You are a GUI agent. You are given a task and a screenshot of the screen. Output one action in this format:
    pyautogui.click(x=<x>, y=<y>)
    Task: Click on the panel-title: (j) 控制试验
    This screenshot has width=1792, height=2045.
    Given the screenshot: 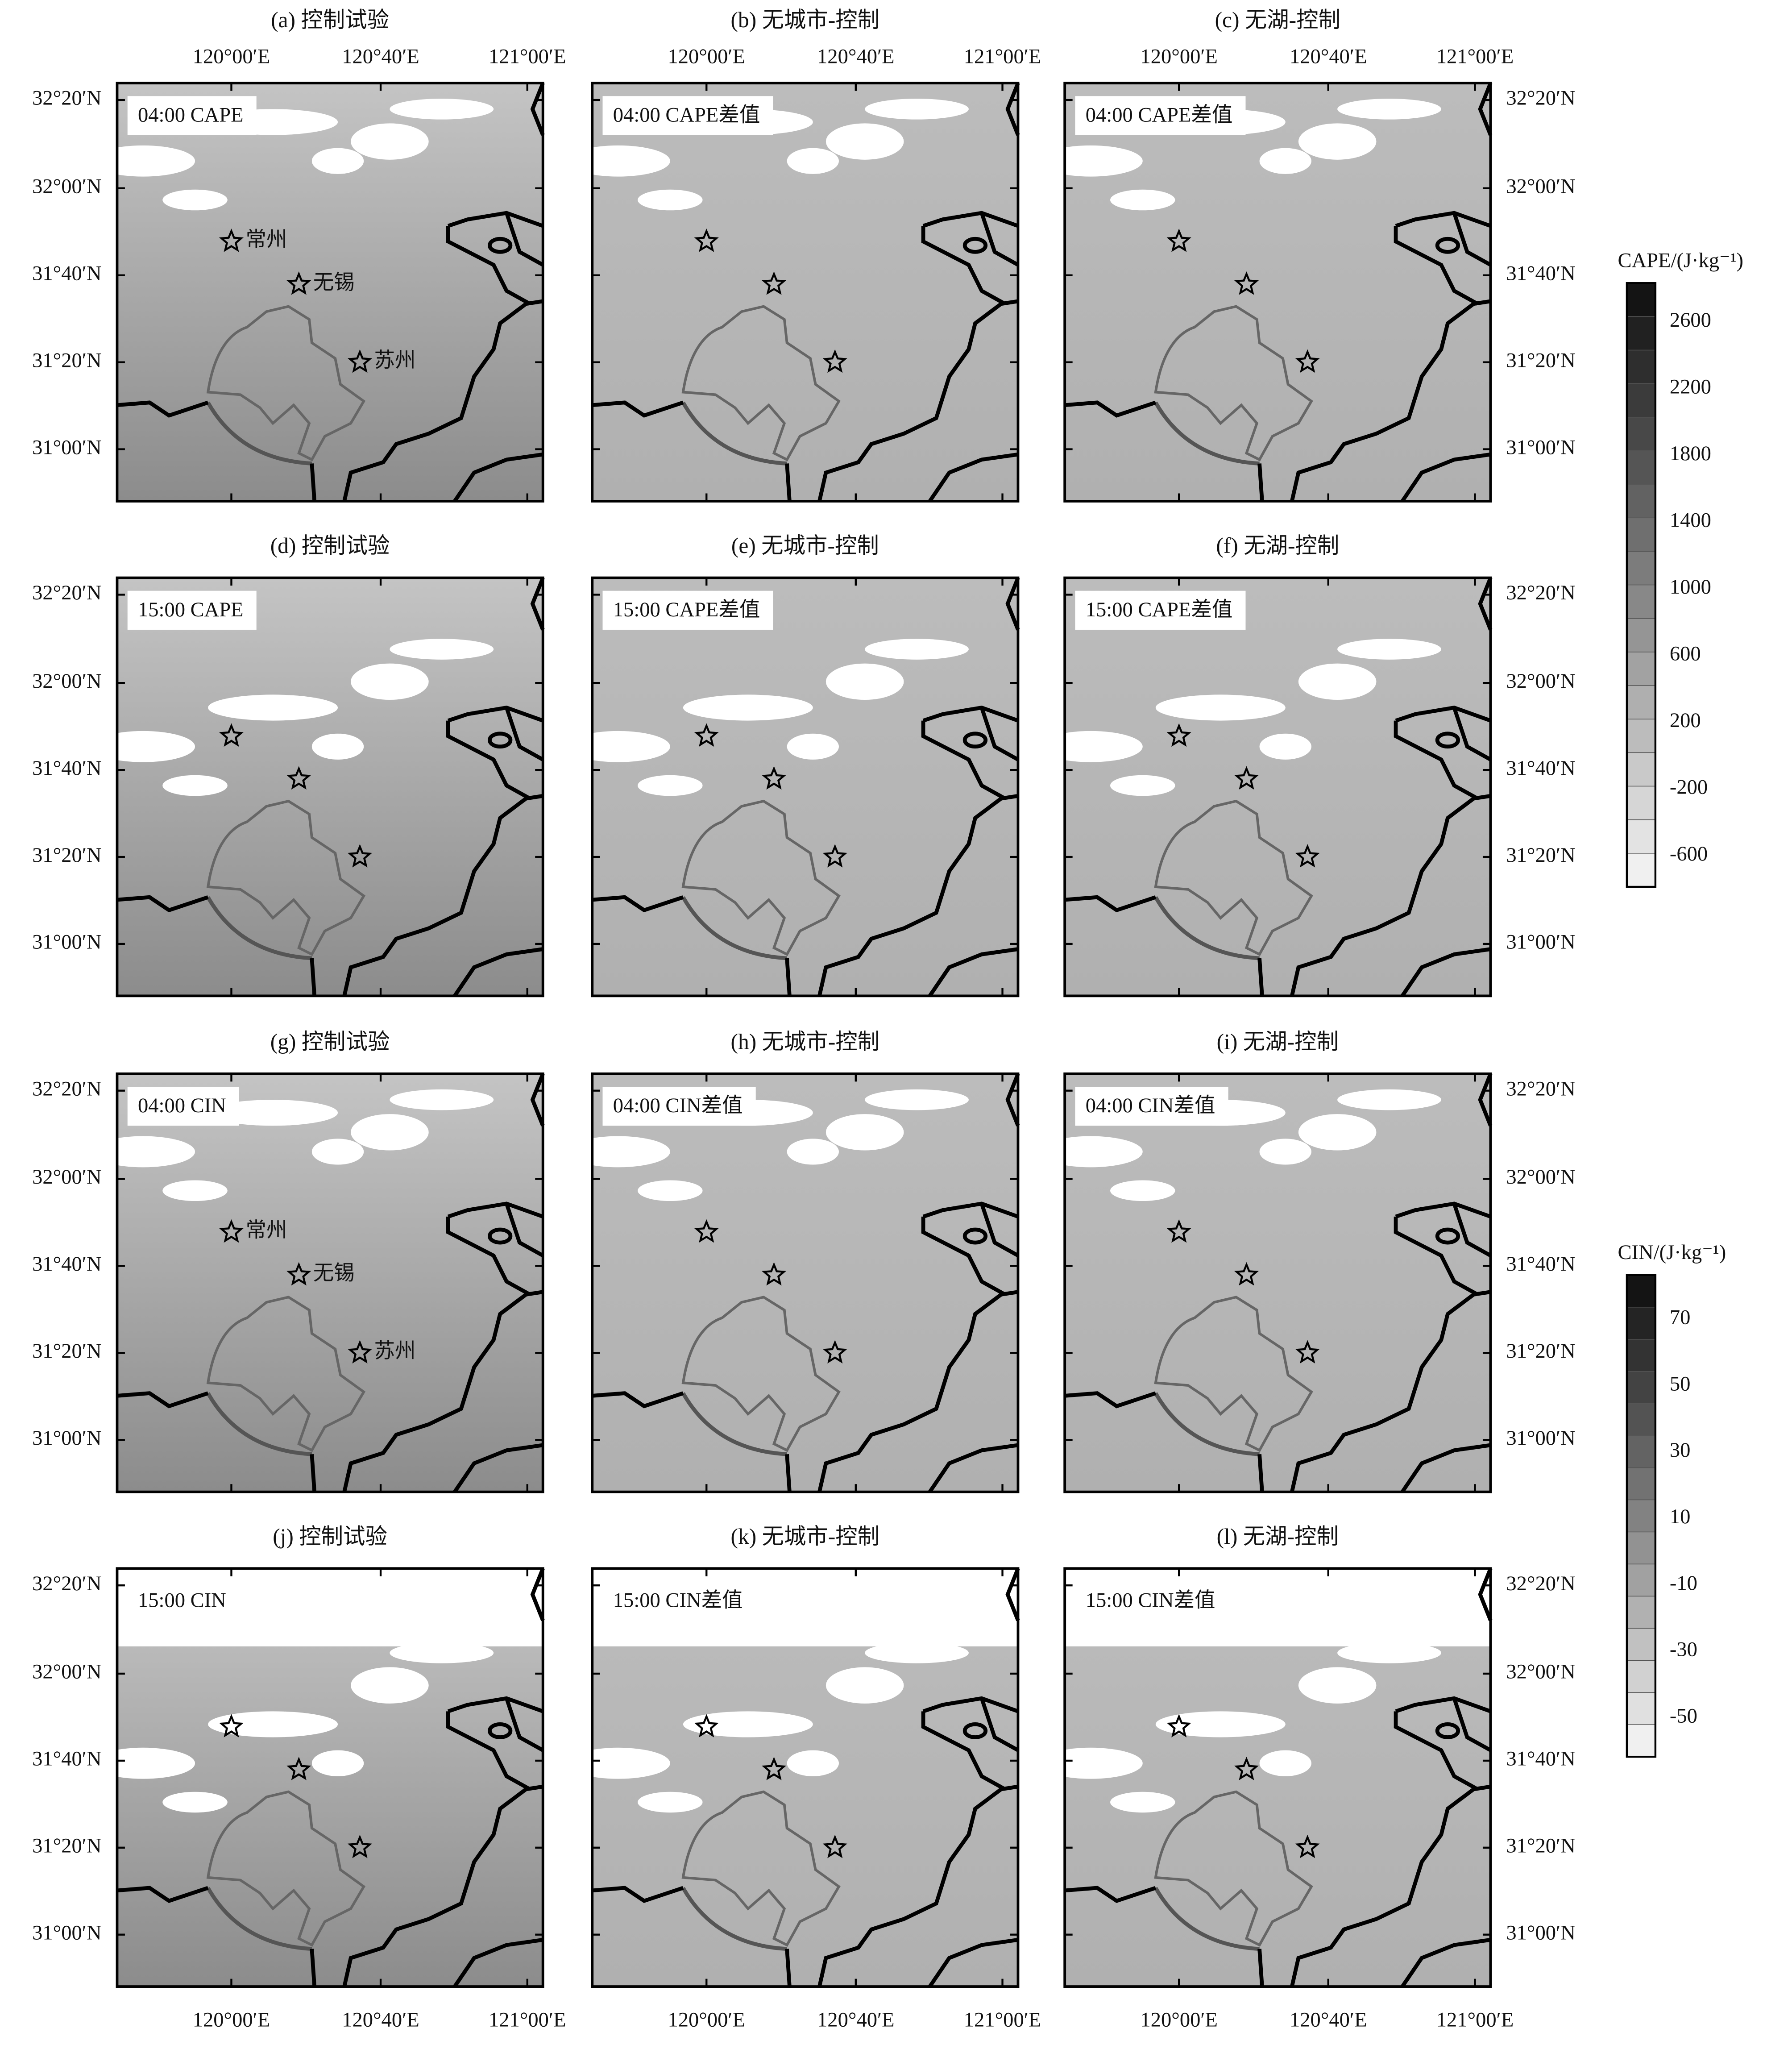 What is the action you would take?
    pyautogui.click(x=330, y=1536)
    